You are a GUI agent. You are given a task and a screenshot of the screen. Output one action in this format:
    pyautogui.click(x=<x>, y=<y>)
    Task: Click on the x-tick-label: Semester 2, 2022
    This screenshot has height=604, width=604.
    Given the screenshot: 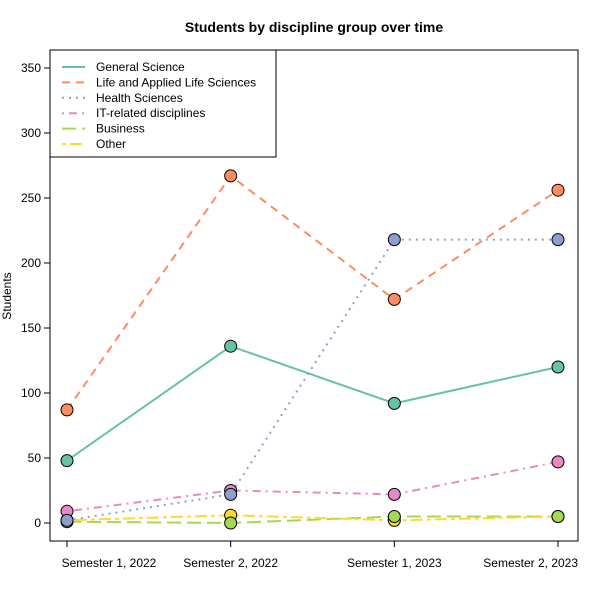 What is the action you would take?
    pyautogui.click(x=230, y=563)
    